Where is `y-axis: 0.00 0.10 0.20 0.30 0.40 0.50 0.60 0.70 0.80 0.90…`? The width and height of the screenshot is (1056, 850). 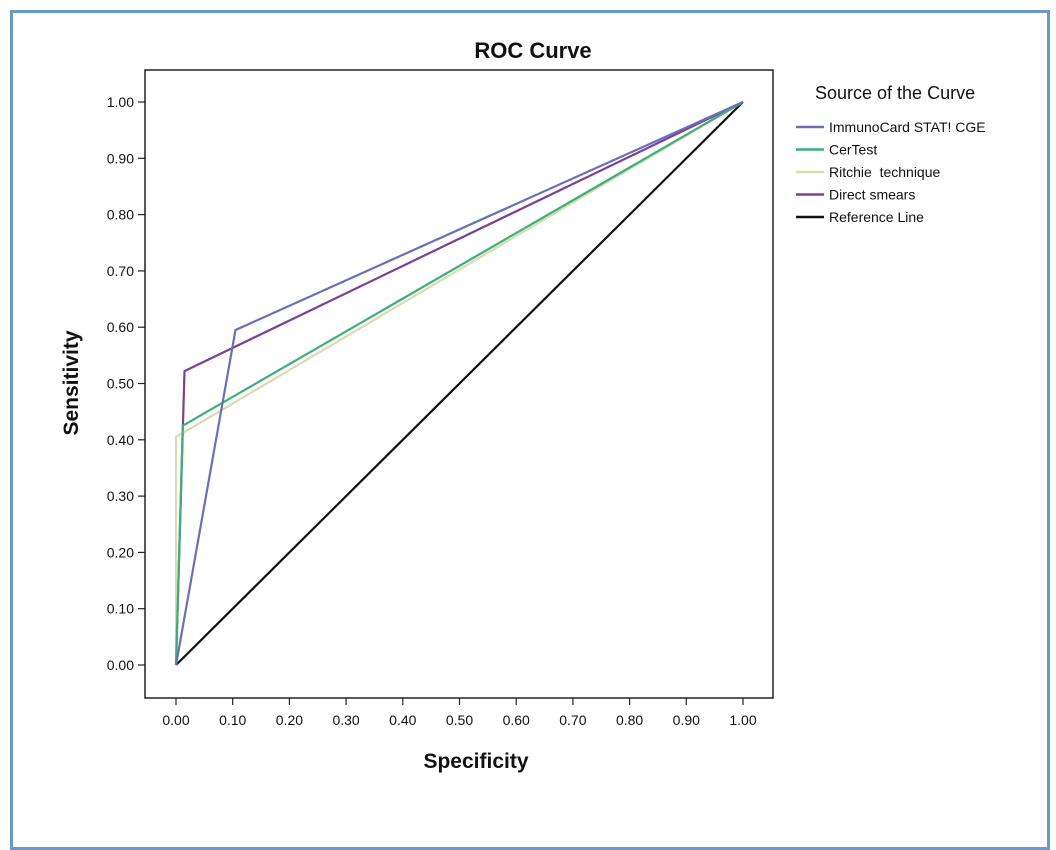 y-axis: 0.00 0.10 0.20 0.30 0.40 0.50 0.60 0.70 0.80 0.90… is located at coordinates (126, 383).